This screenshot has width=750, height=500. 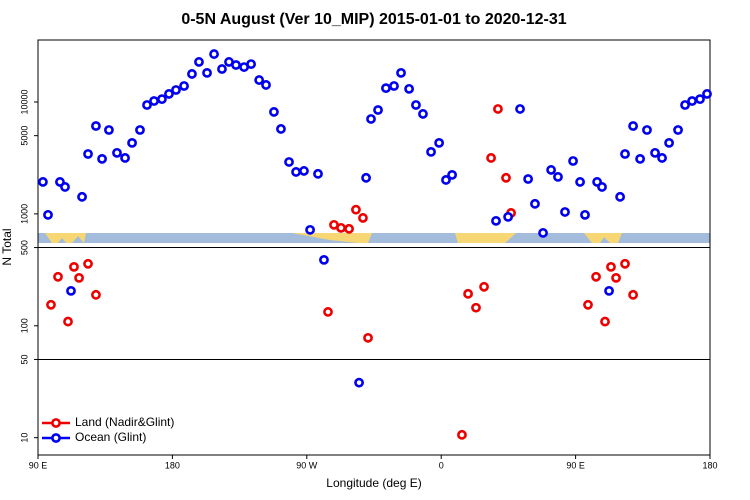 What do you see at coordinates (24, 325) in the screenshot?
I see `y-tick-label: 100` at bounding box center [24, 325].